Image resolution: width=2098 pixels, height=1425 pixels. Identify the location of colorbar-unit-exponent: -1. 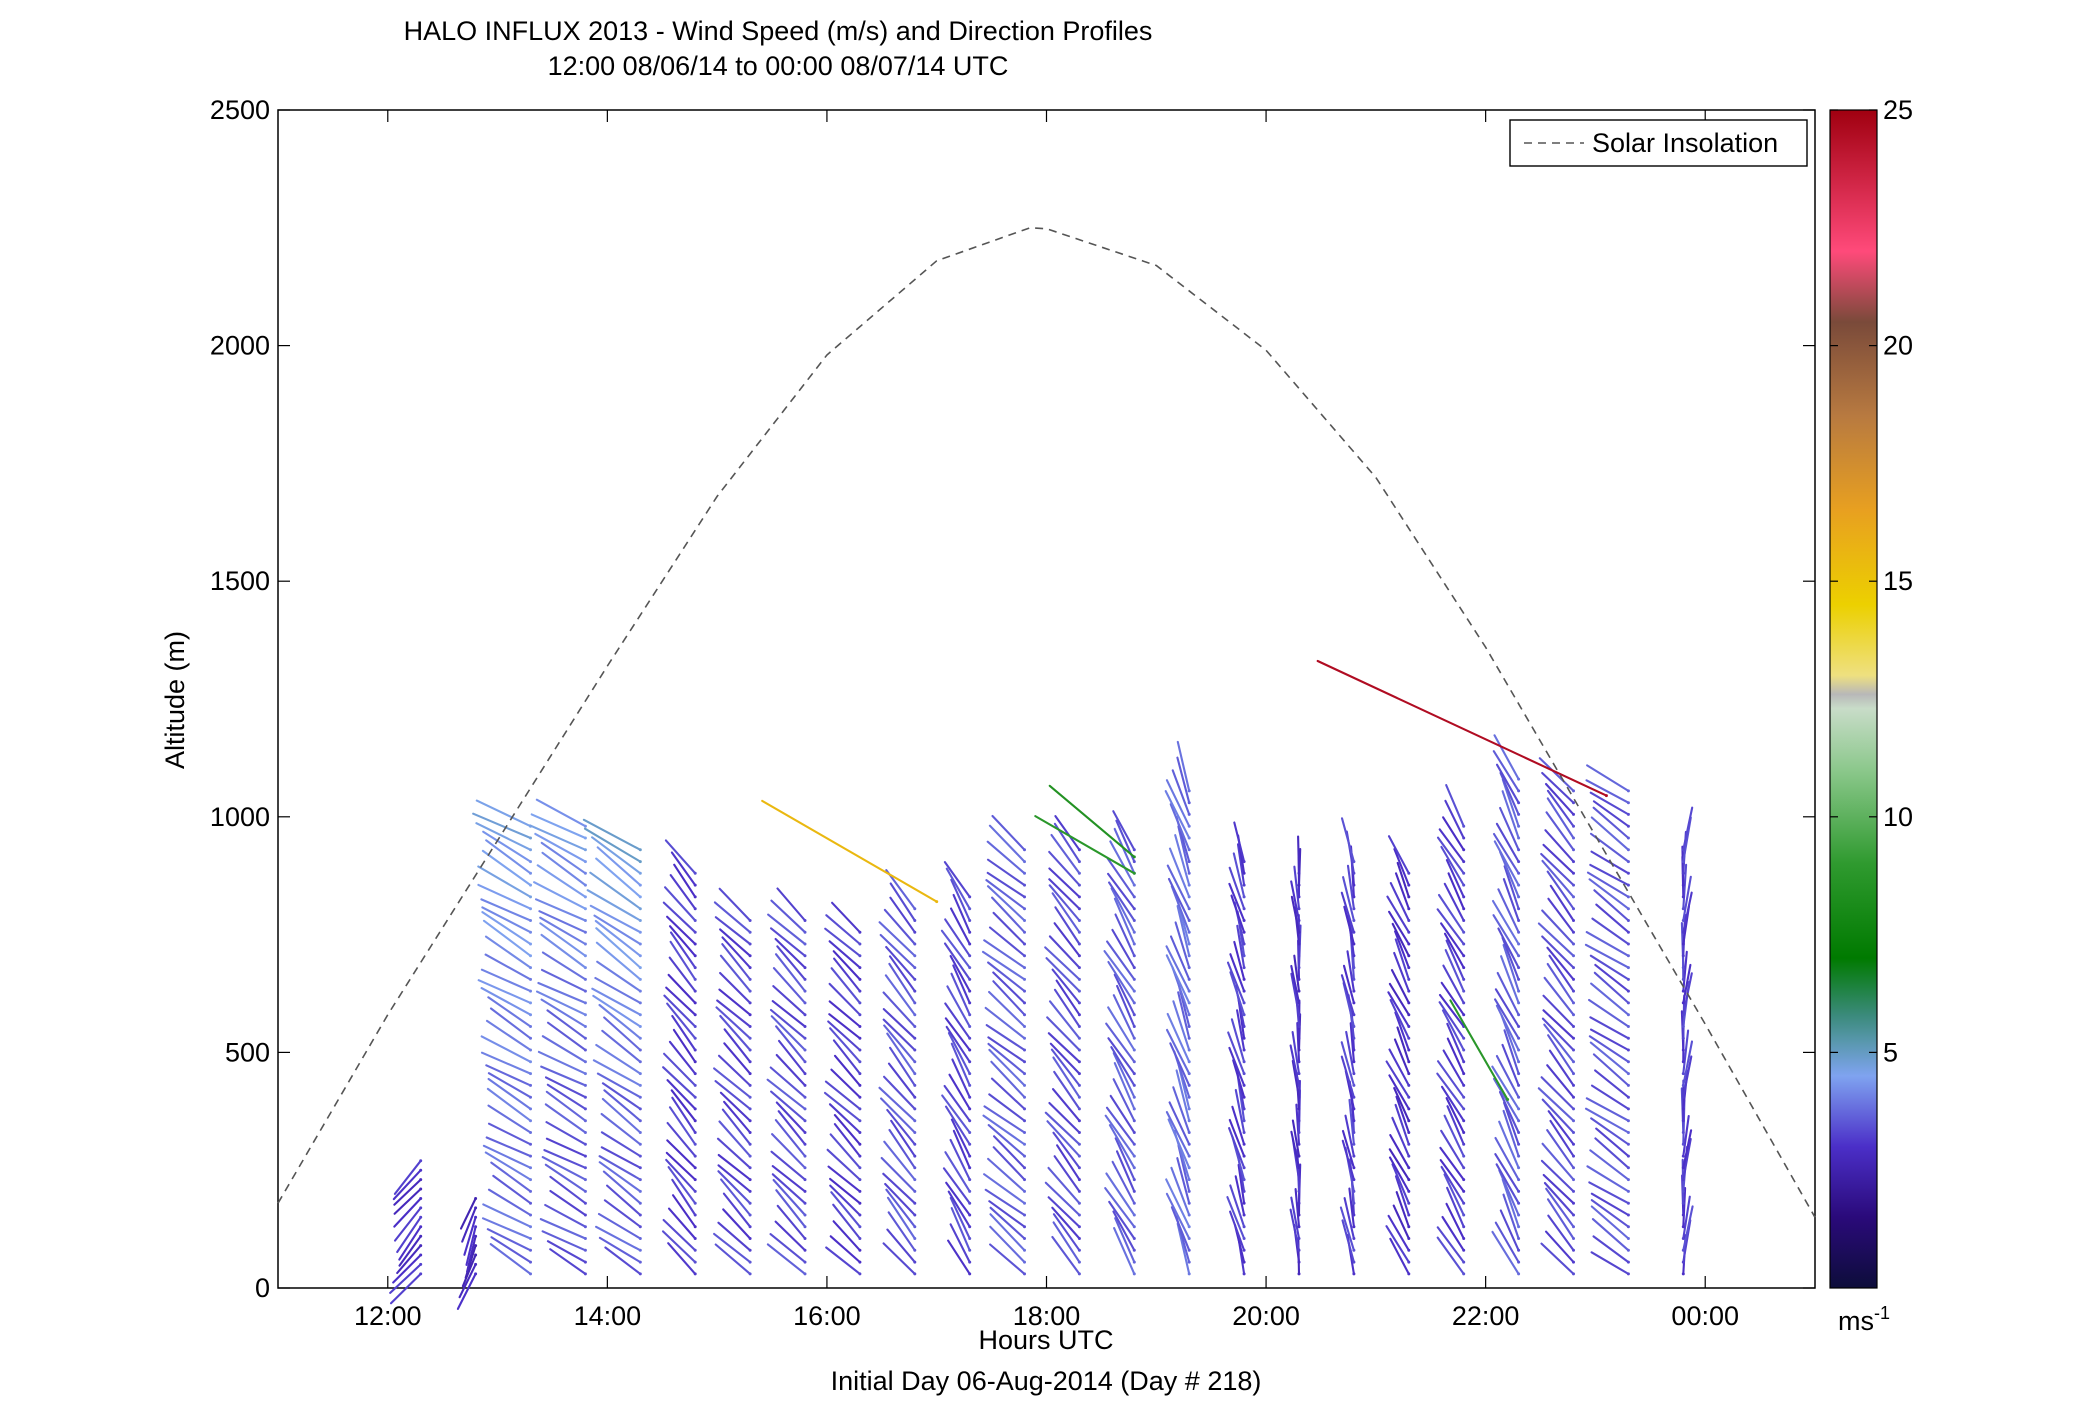
(1882, 1313).